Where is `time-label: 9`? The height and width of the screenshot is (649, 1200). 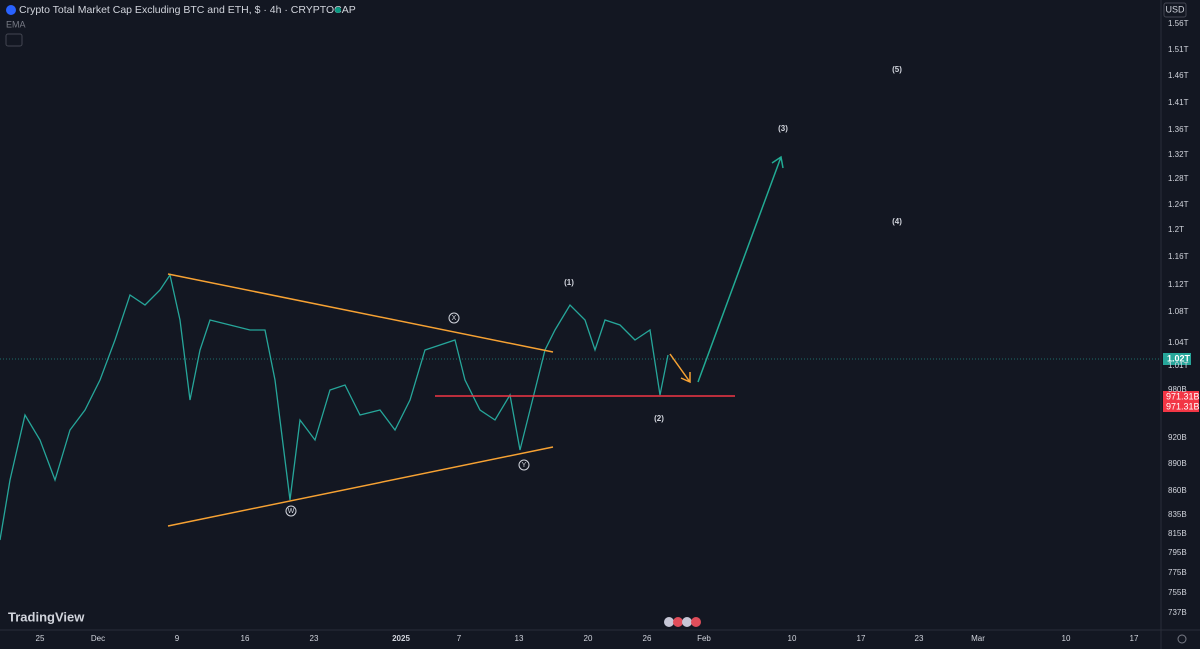
time-label: 9 is located at coordinates (177, 638).